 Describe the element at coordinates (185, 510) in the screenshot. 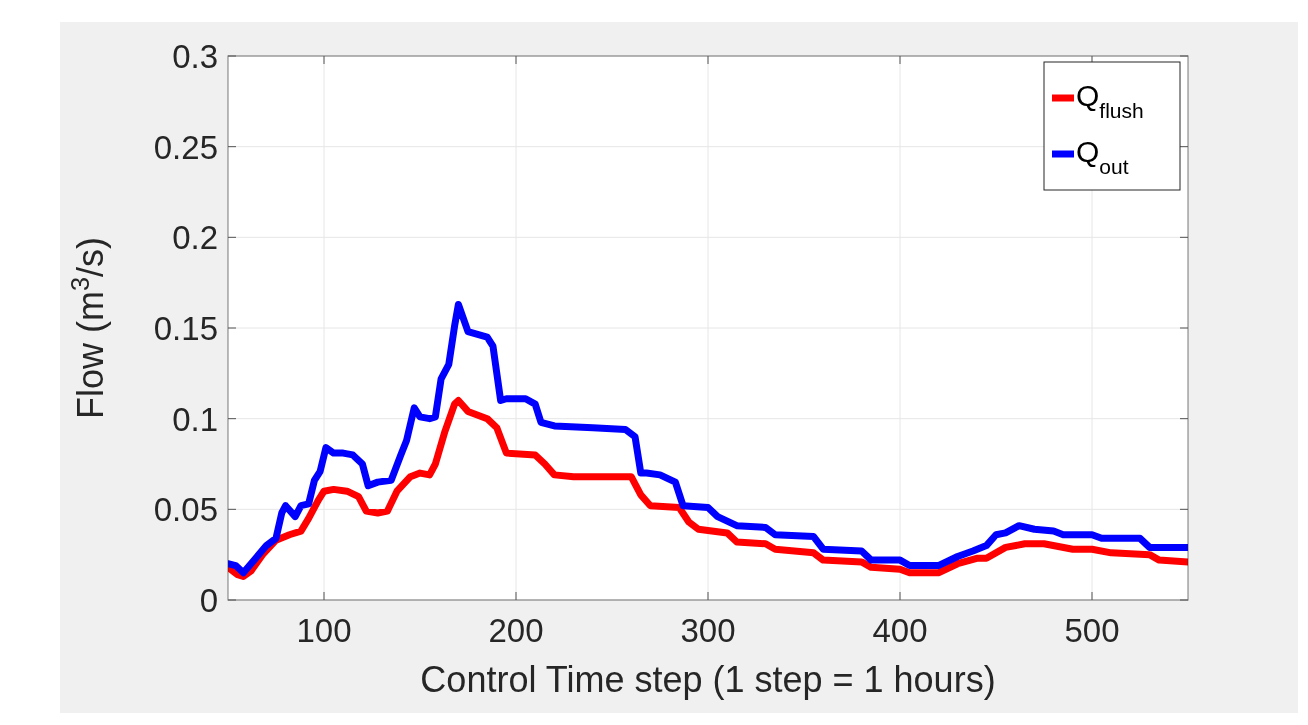

I see `y-tick-label: 0.05` at that location.